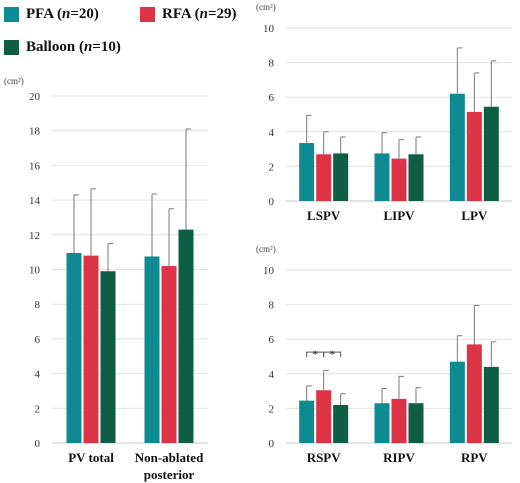 This screenshot has height=483, width=520. Describe the element at coordinates (34, 236) in the screenshot. I see `main-y-tick-label: 12` at that location.